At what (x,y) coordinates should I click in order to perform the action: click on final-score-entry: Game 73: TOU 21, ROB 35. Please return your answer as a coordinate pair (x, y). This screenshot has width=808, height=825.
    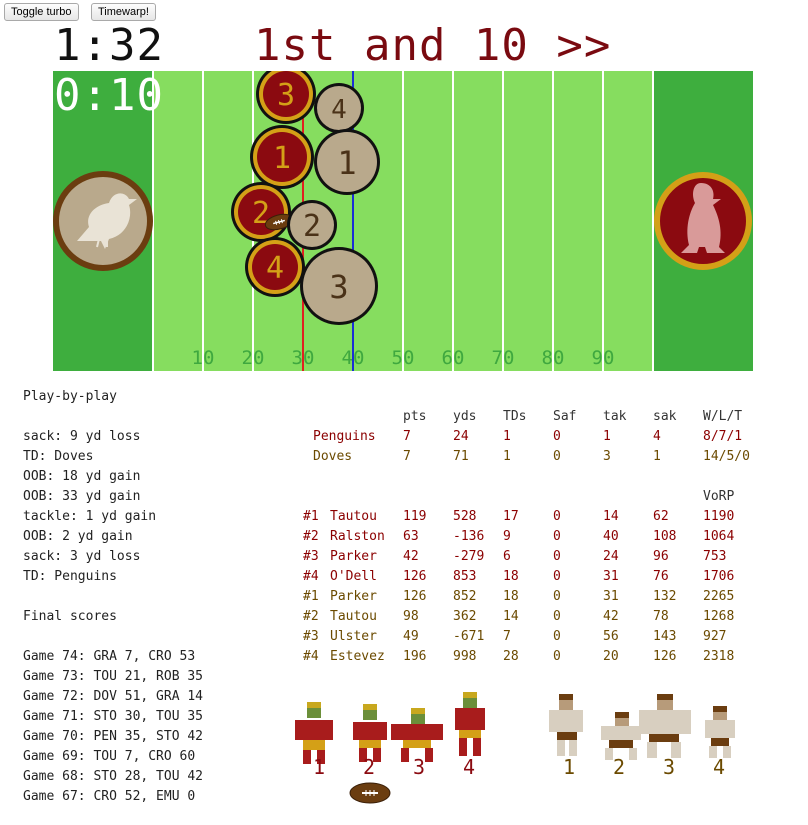
    Looking at the image, I should click on (113, 676).